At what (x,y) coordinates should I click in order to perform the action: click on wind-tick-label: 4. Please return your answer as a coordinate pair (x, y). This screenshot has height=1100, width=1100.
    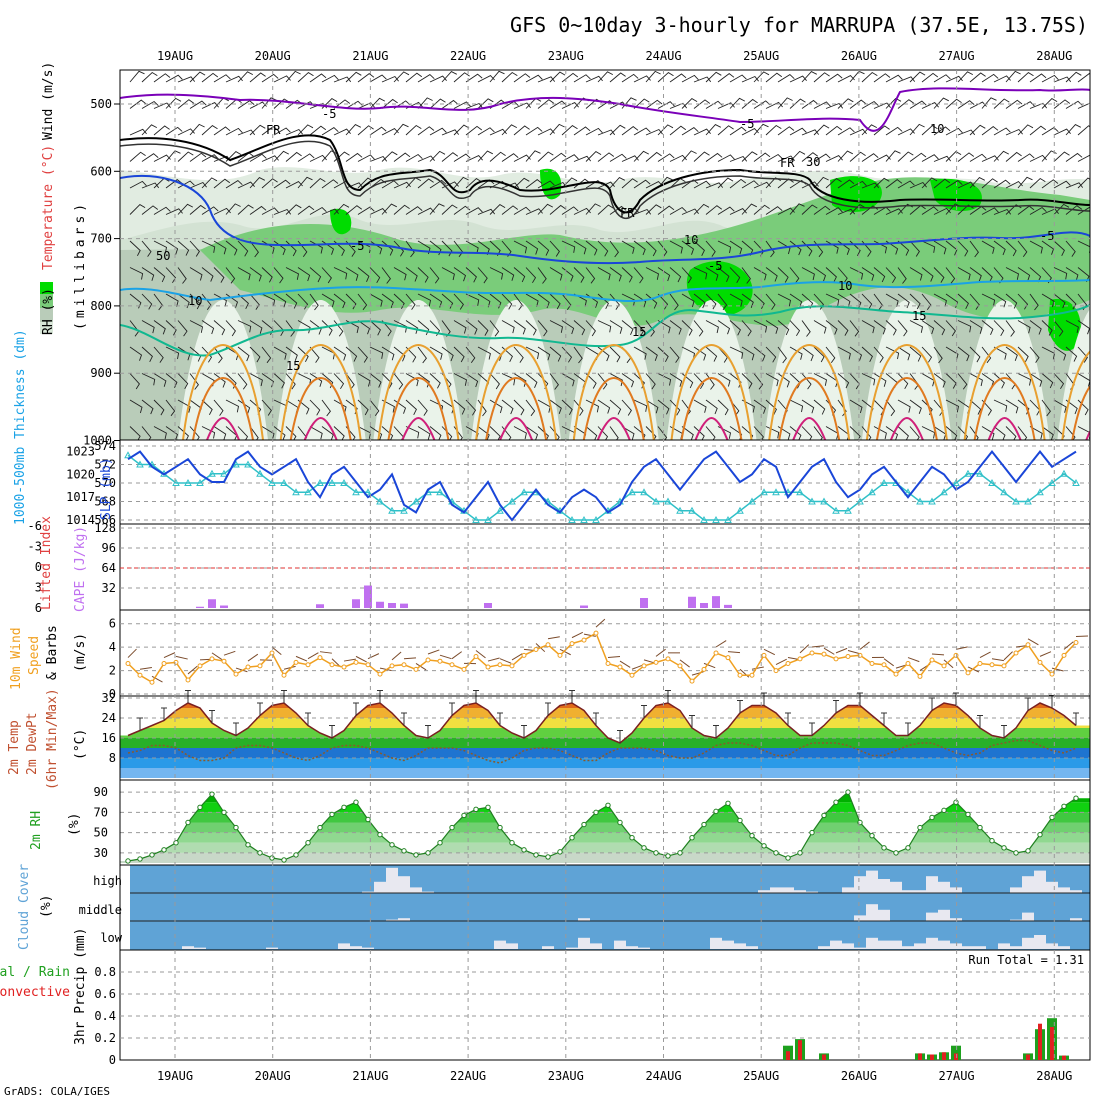
    Looking at the image, I should click on (112, 647).